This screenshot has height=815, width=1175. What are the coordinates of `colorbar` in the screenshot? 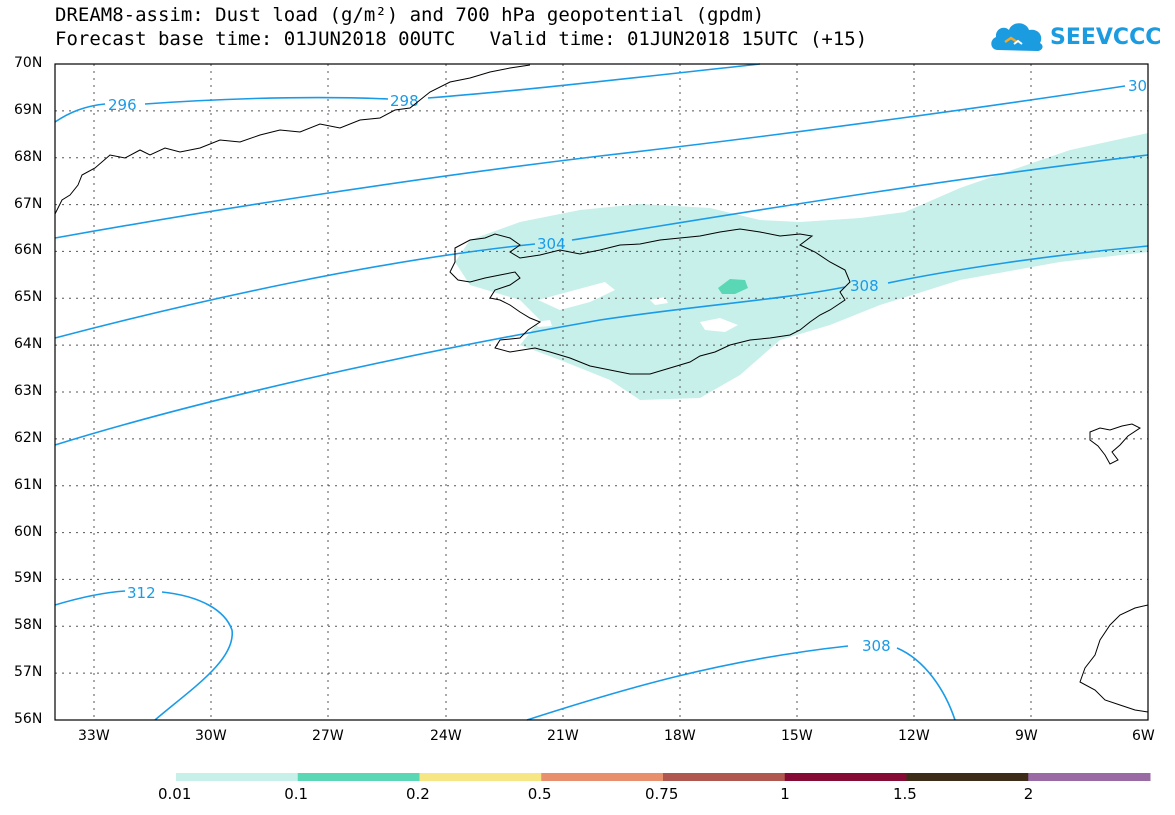 It's located at (663, 777).